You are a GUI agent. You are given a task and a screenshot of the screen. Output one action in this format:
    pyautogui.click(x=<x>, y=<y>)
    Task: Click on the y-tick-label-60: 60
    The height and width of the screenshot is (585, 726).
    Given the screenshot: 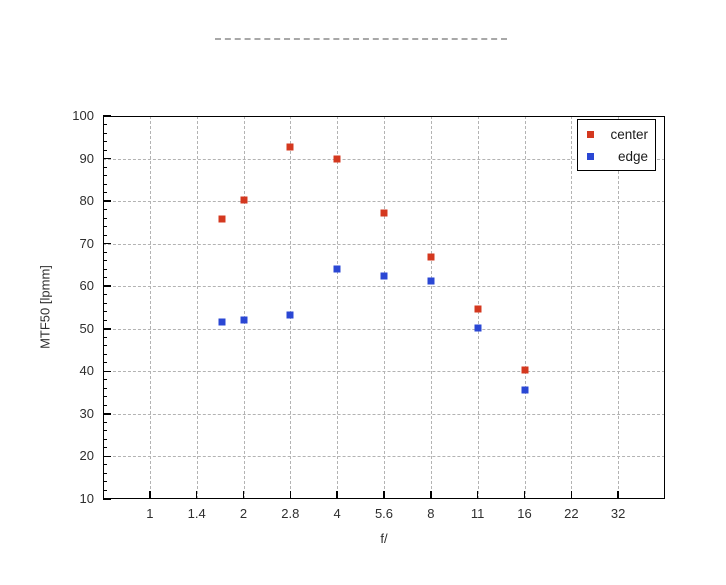 What is the action you would take?
    pyautogui.click(x=86, y=286)
    